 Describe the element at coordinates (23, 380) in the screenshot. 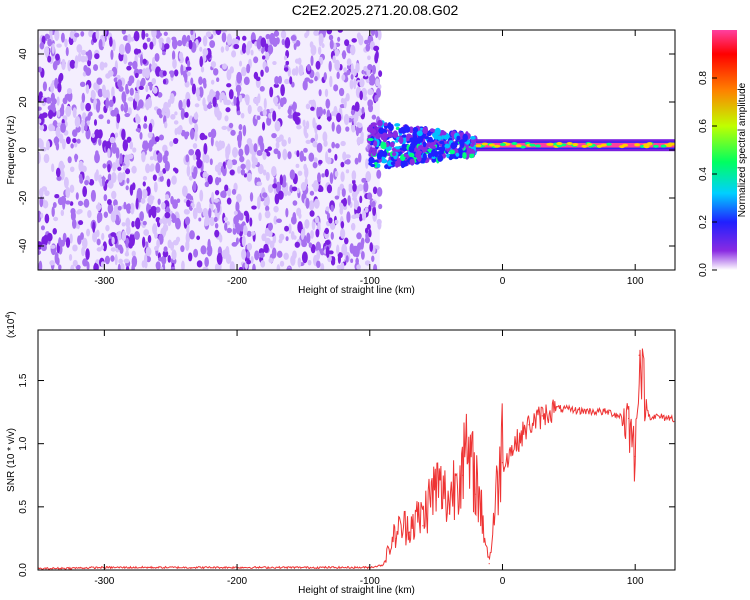

I see `snr-ytick-label: 1.5` at that location.